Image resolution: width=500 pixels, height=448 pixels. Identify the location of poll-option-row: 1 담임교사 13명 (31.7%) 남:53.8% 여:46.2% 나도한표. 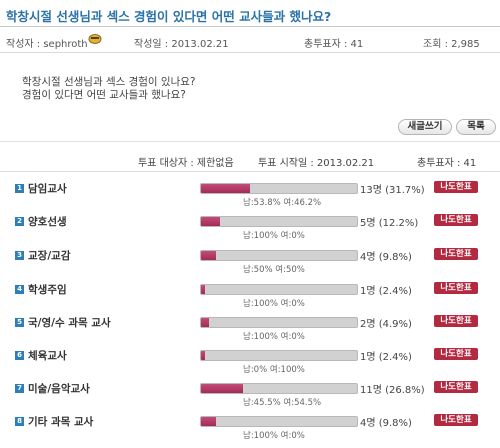
(250, 198).